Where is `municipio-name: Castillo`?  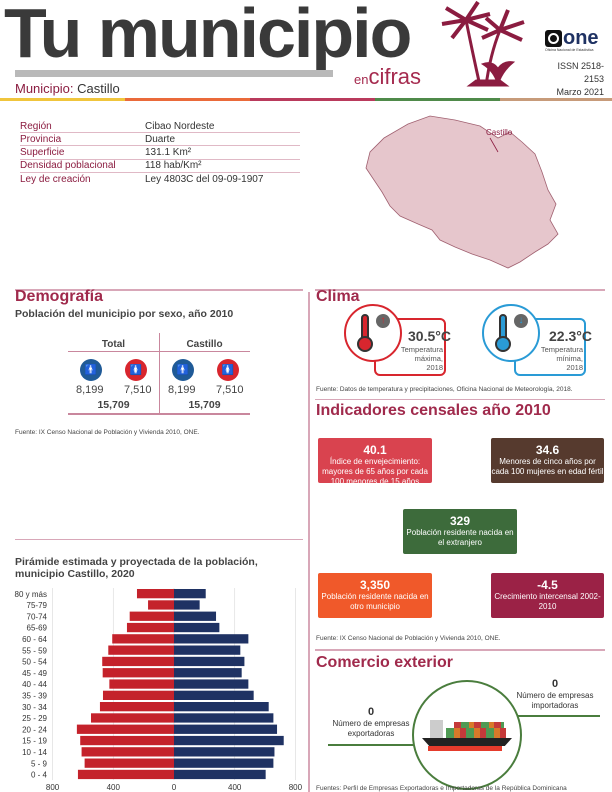
municipio-name: Castillo is located at coordinates (98, 88).